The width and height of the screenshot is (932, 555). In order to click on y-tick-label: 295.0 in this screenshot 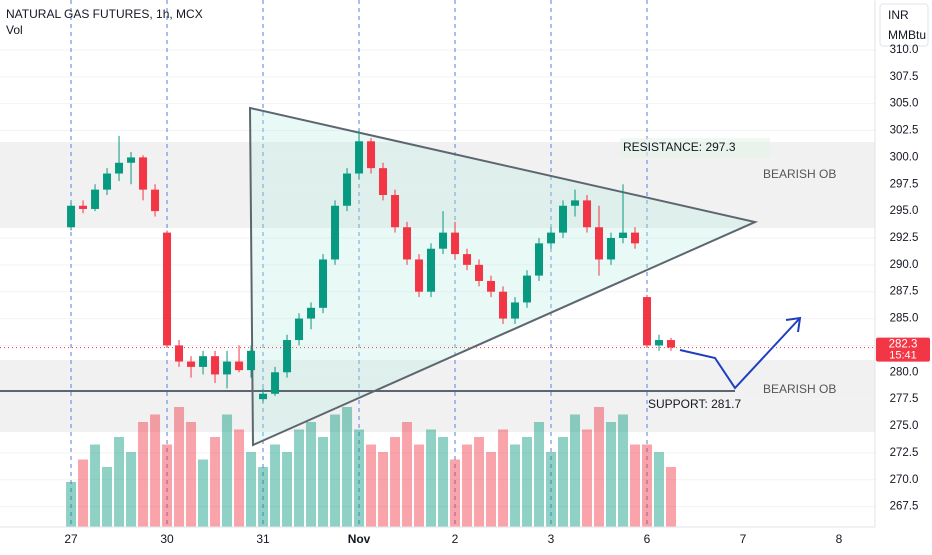, I will do `click(904, 211)`.